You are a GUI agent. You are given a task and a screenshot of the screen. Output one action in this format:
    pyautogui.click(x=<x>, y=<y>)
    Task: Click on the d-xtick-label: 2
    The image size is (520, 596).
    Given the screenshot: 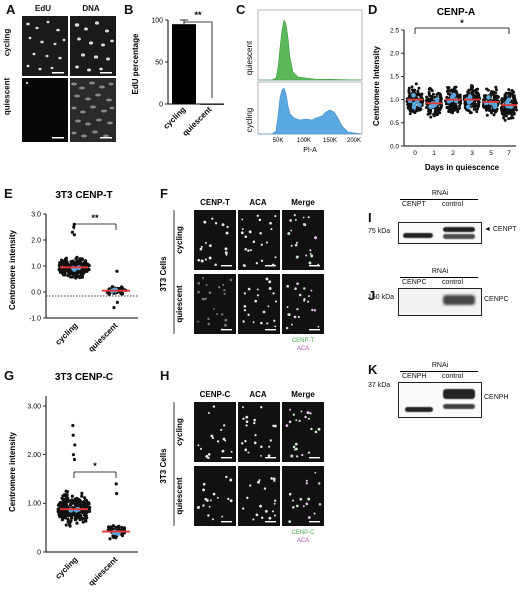 What is the action you would take?
    pyautogui.click(x=453, y=153)
    